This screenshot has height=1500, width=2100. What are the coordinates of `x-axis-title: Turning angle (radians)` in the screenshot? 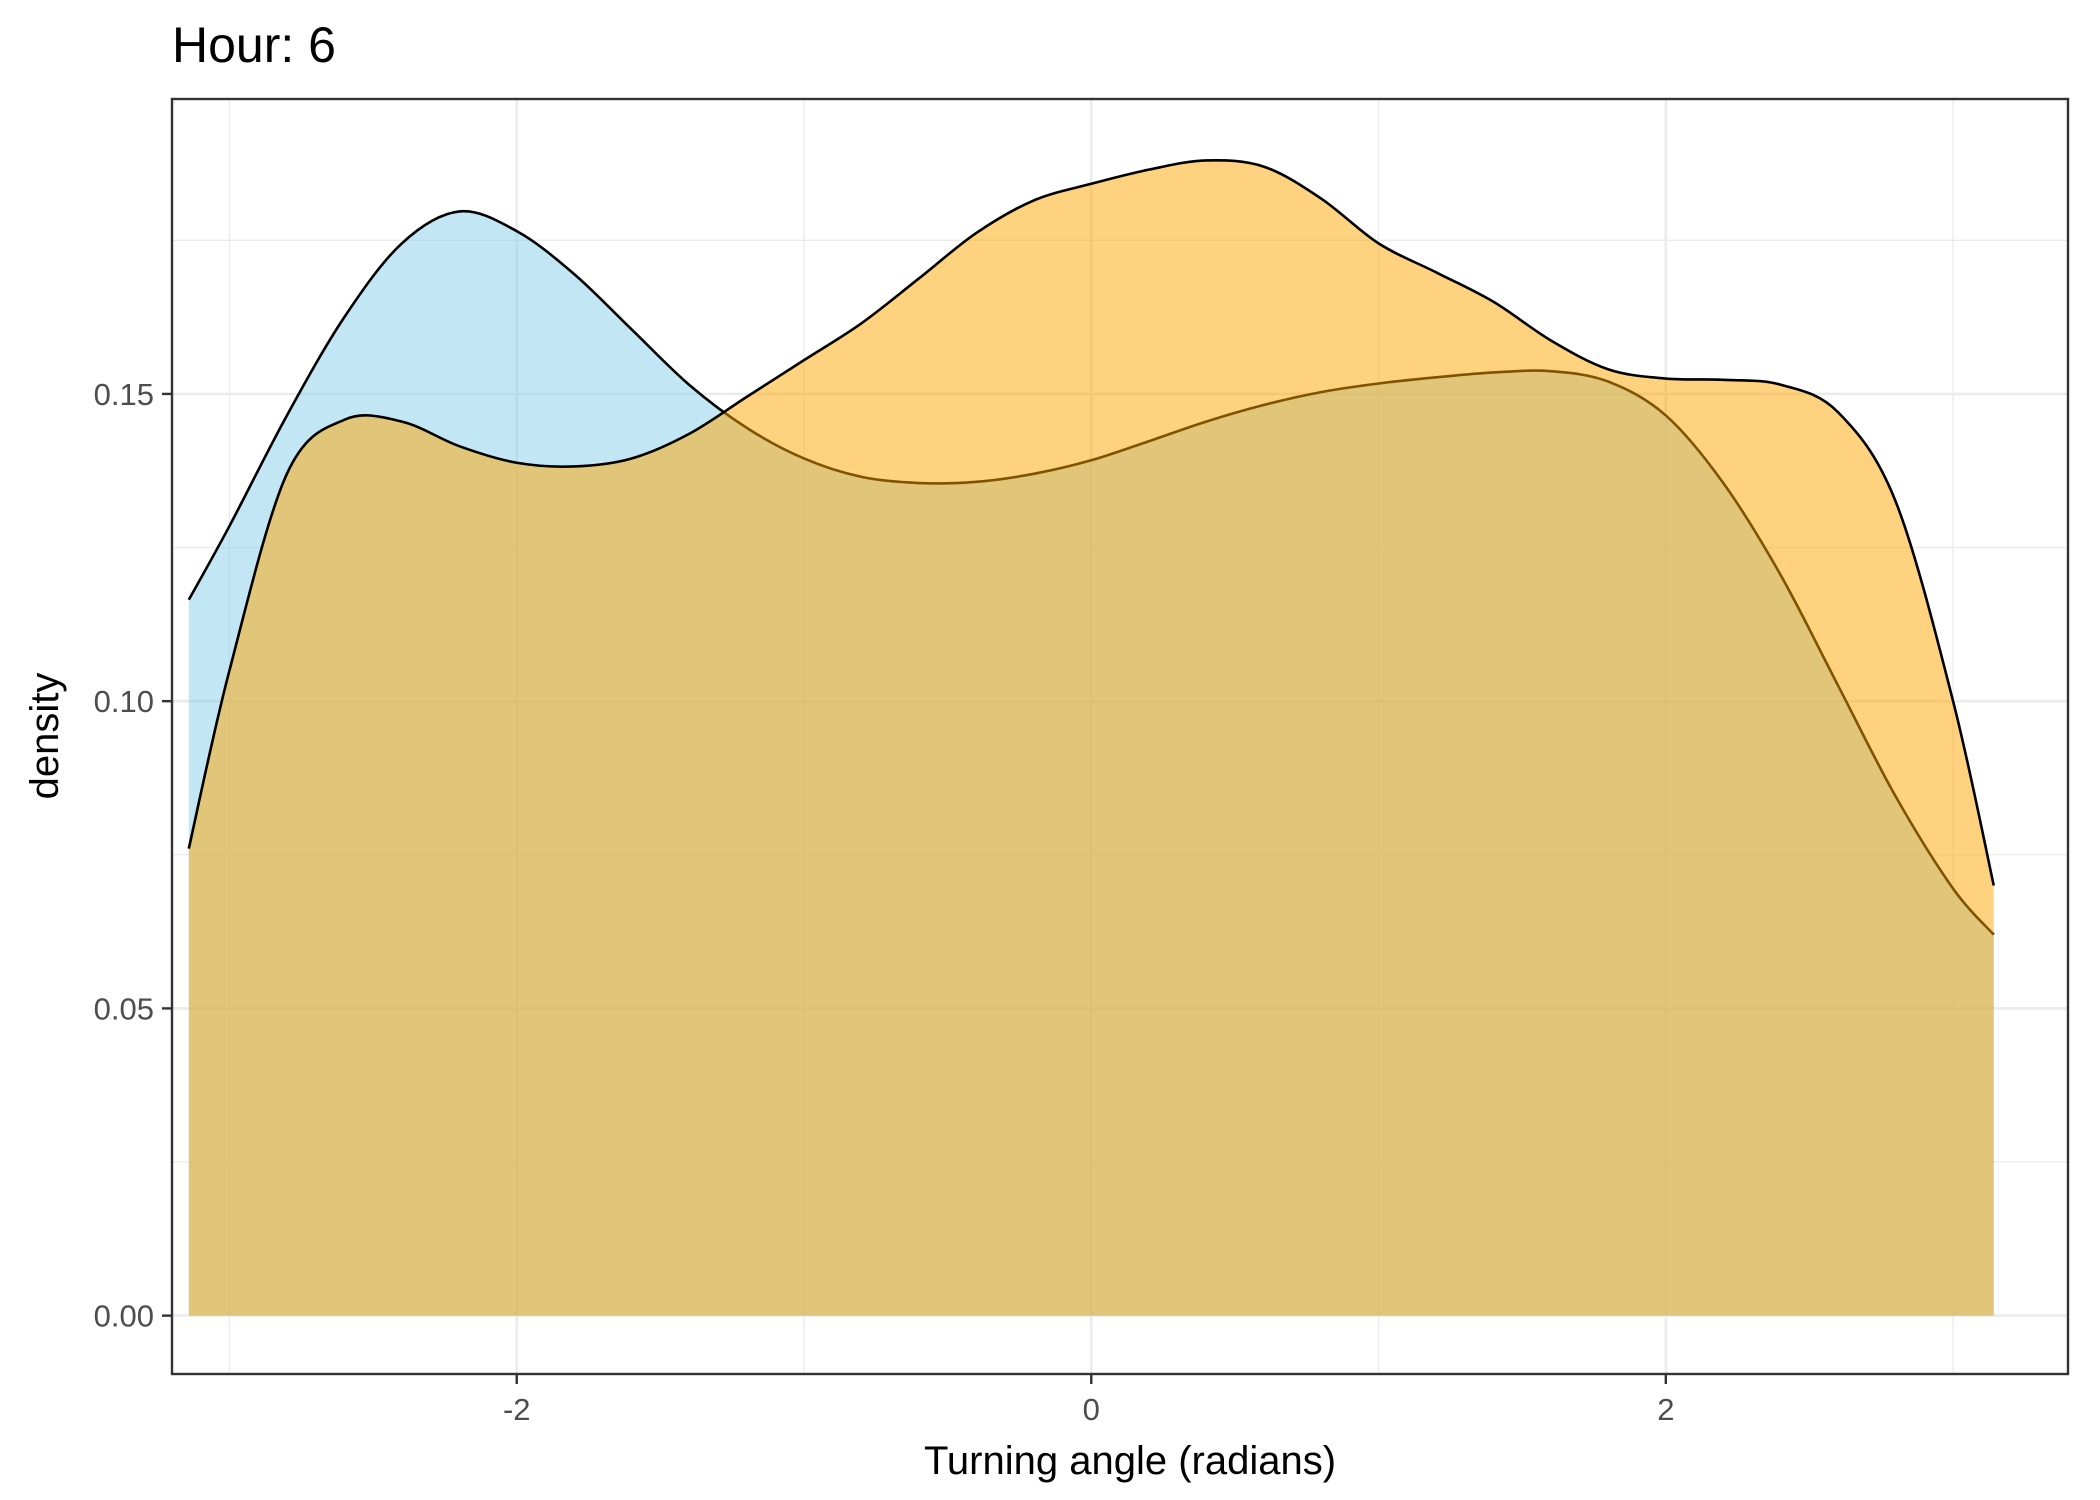 It's located at (1130, 1461).